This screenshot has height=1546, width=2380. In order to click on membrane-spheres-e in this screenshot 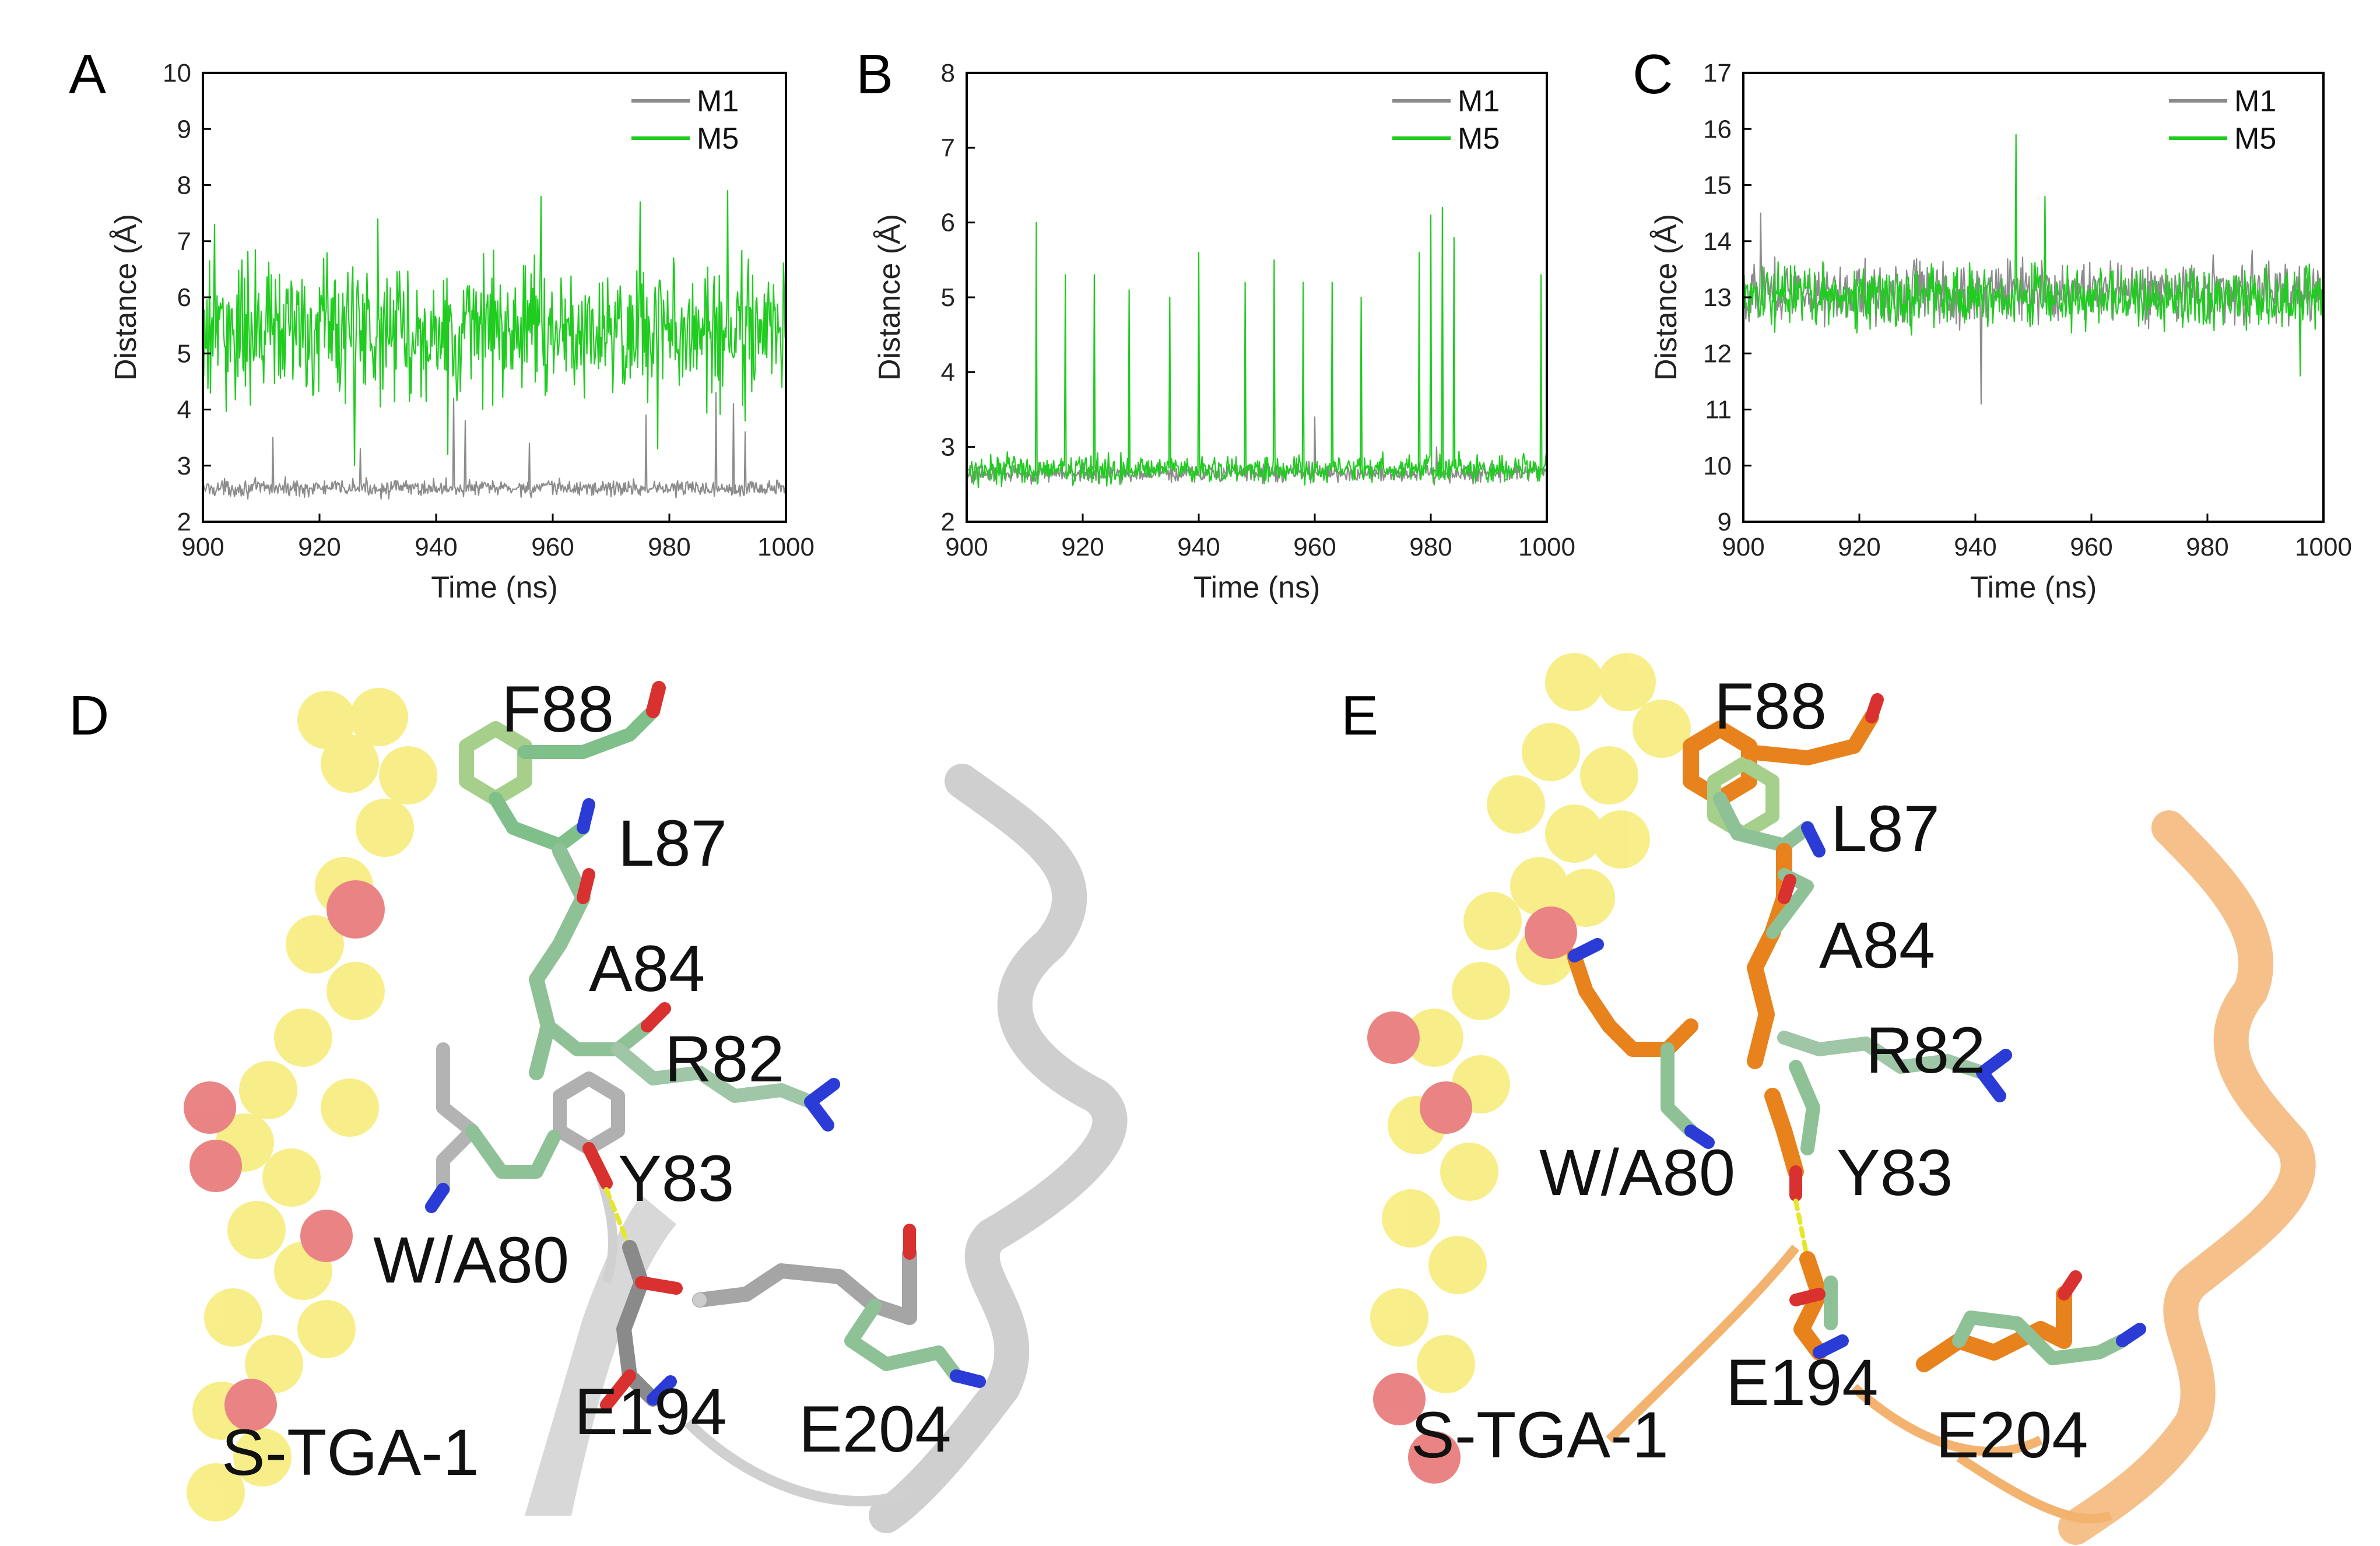, I will do `click(1529, 1068)`.